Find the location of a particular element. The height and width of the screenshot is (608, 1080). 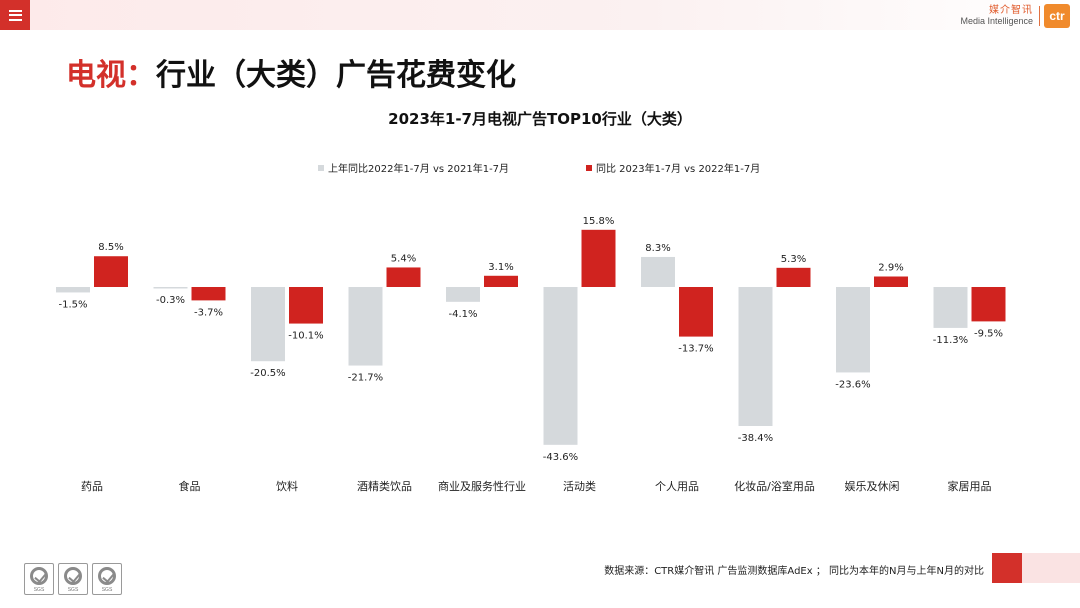

category-label: 家居用品 is located at coordinates (970, 486).